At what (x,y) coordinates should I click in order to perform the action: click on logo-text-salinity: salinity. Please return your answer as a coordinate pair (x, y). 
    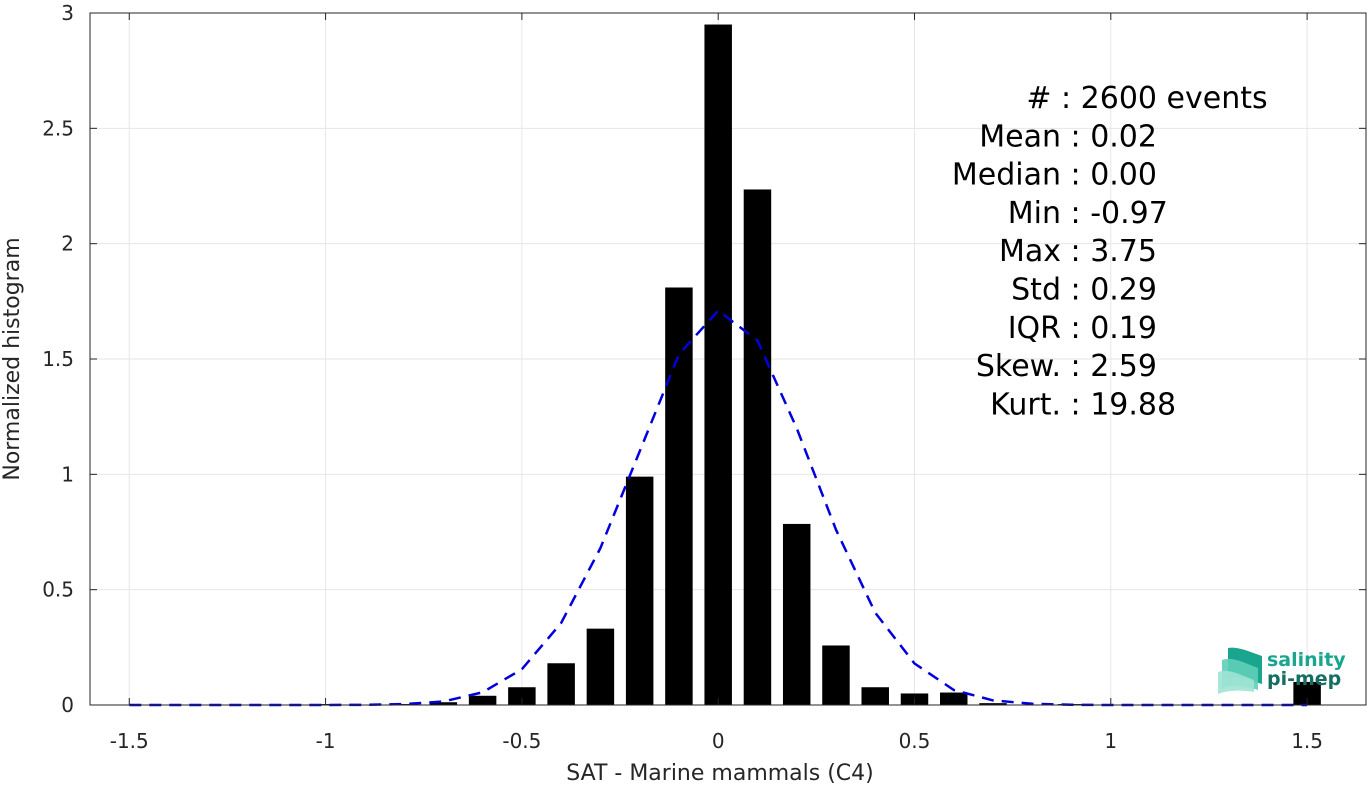
    Looking at the image, I should click on (1306, 660).